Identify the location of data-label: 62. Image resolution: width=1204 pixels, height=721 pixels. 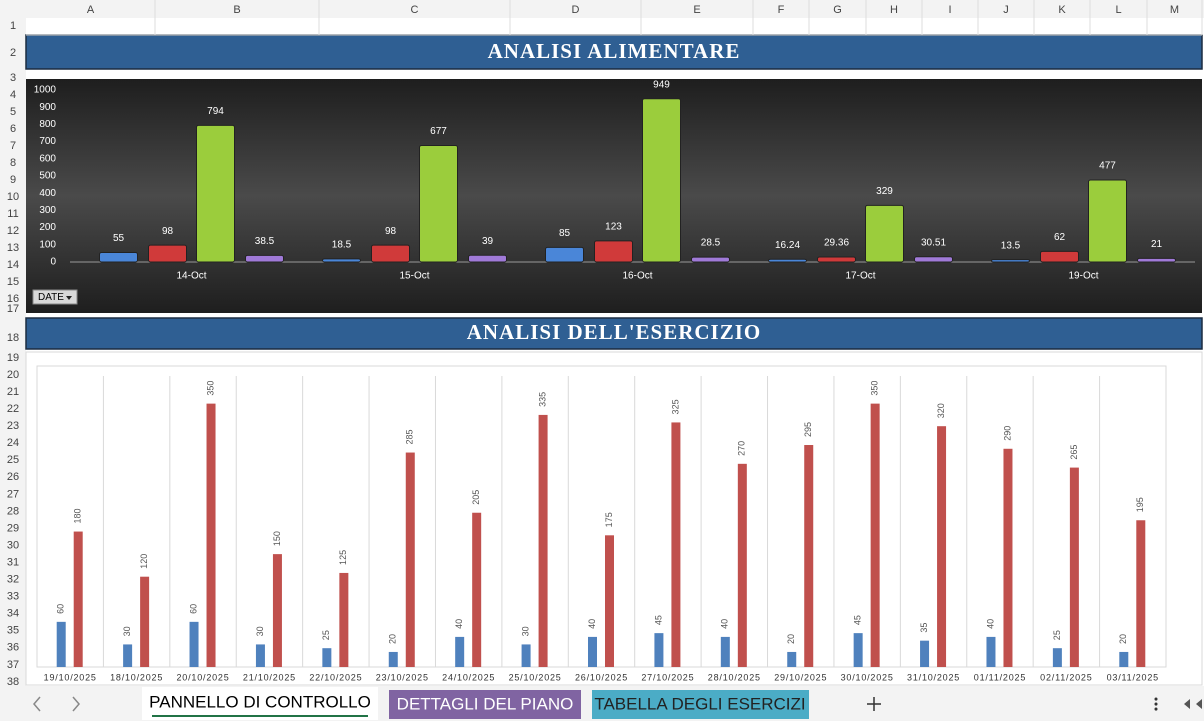
(1060, 237).